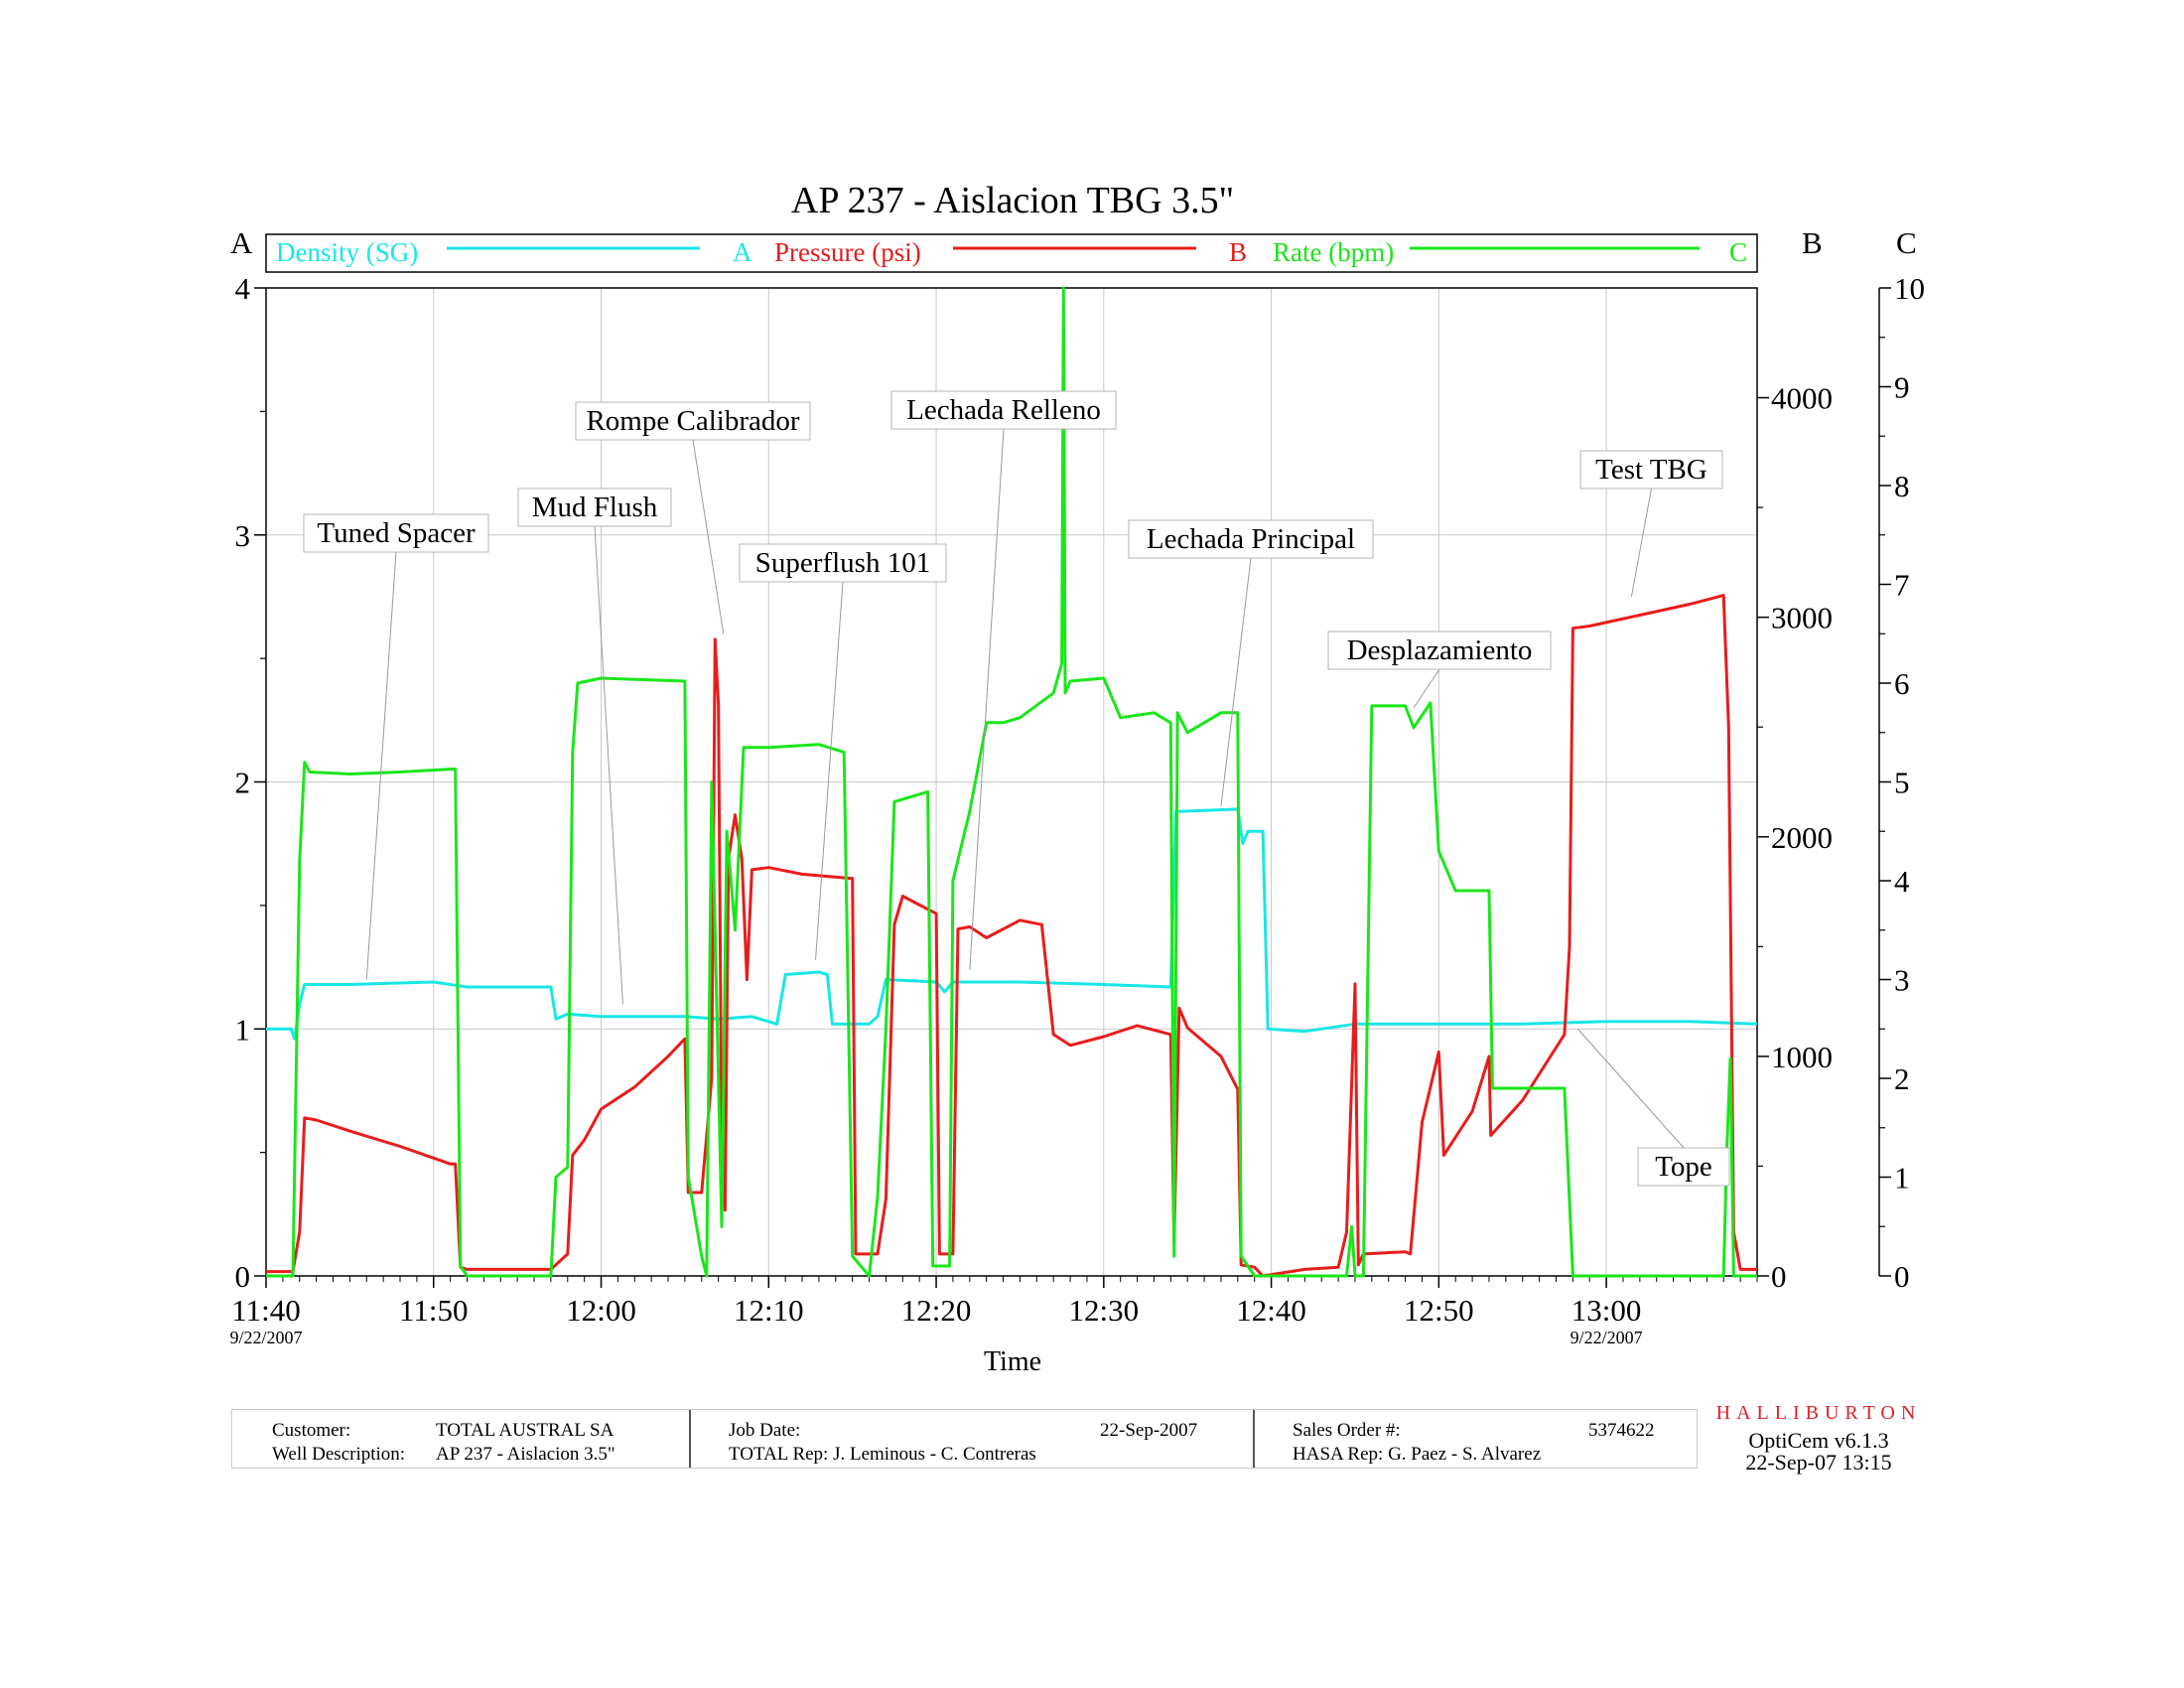  What do you see at coordinates (847, 252) in the screenshot?
I see `legend-pressure-label: Pressure (psi)` at bounding box center [847, 252].